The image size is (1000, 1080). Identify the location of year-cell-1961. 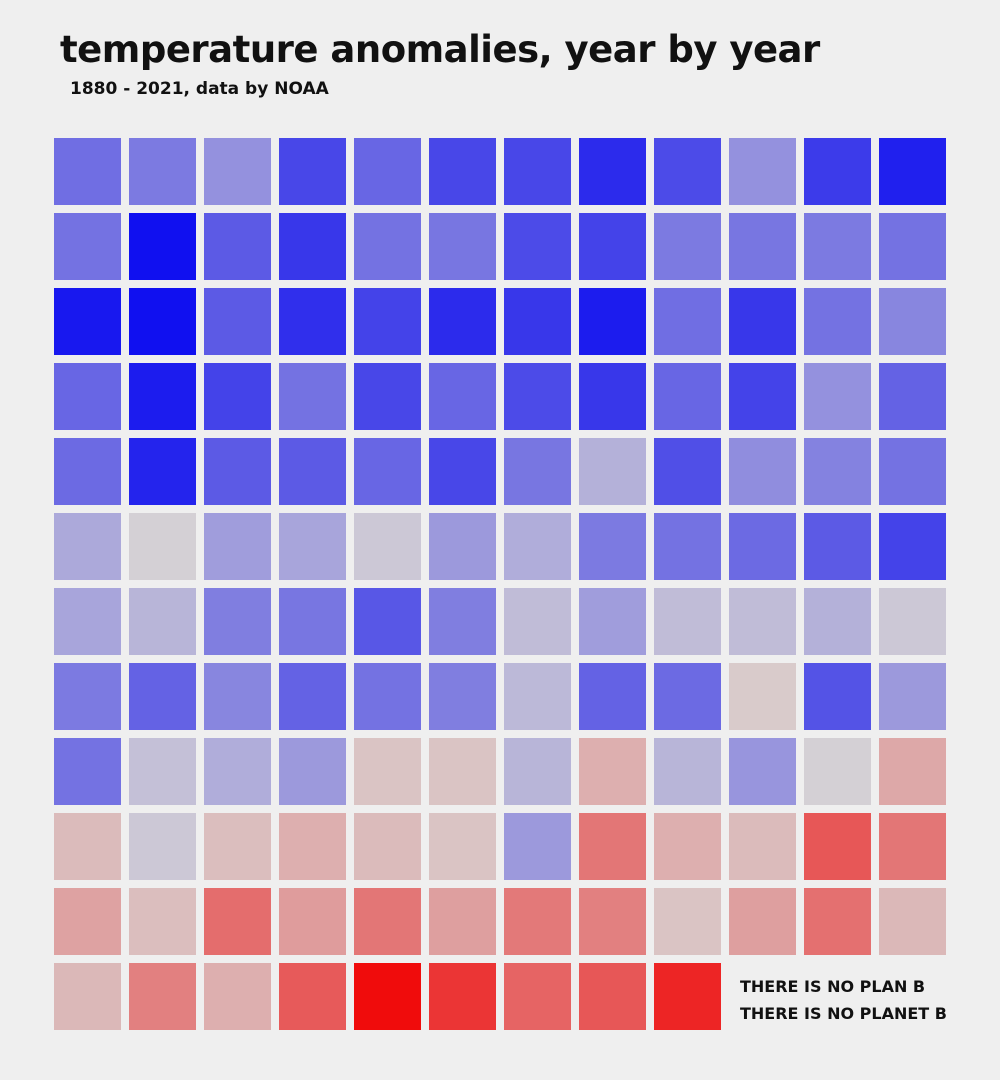
(762, 621).